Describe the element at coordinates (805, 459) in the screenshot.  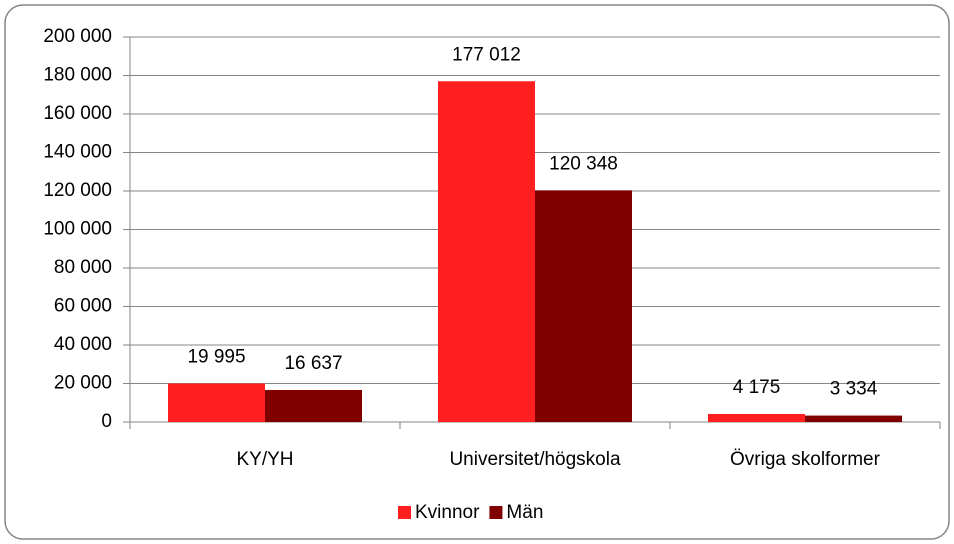
I see `x-tick-label: Övriga skolformer` at that location.